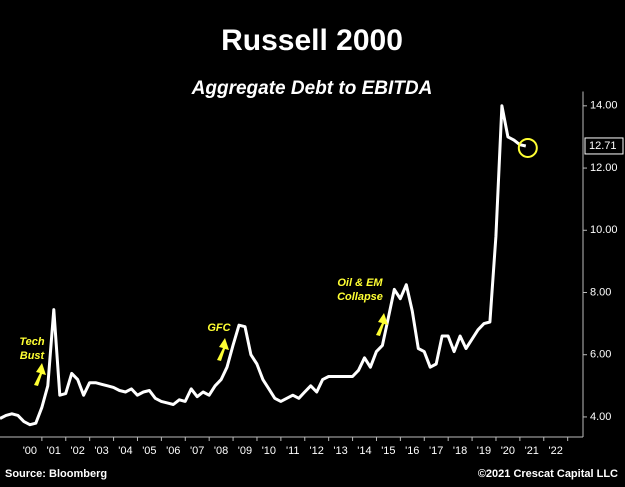  Describe the element at coordinates (293, 451) in the screenshot. I see `x-tick-label: '11` at that location.